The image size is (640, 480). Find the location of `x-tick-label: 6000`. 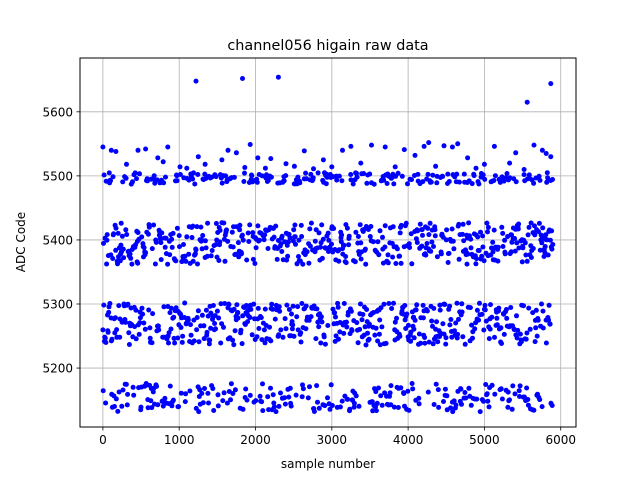

x-tick-label: 6000 is located at coordinates (560, 440).